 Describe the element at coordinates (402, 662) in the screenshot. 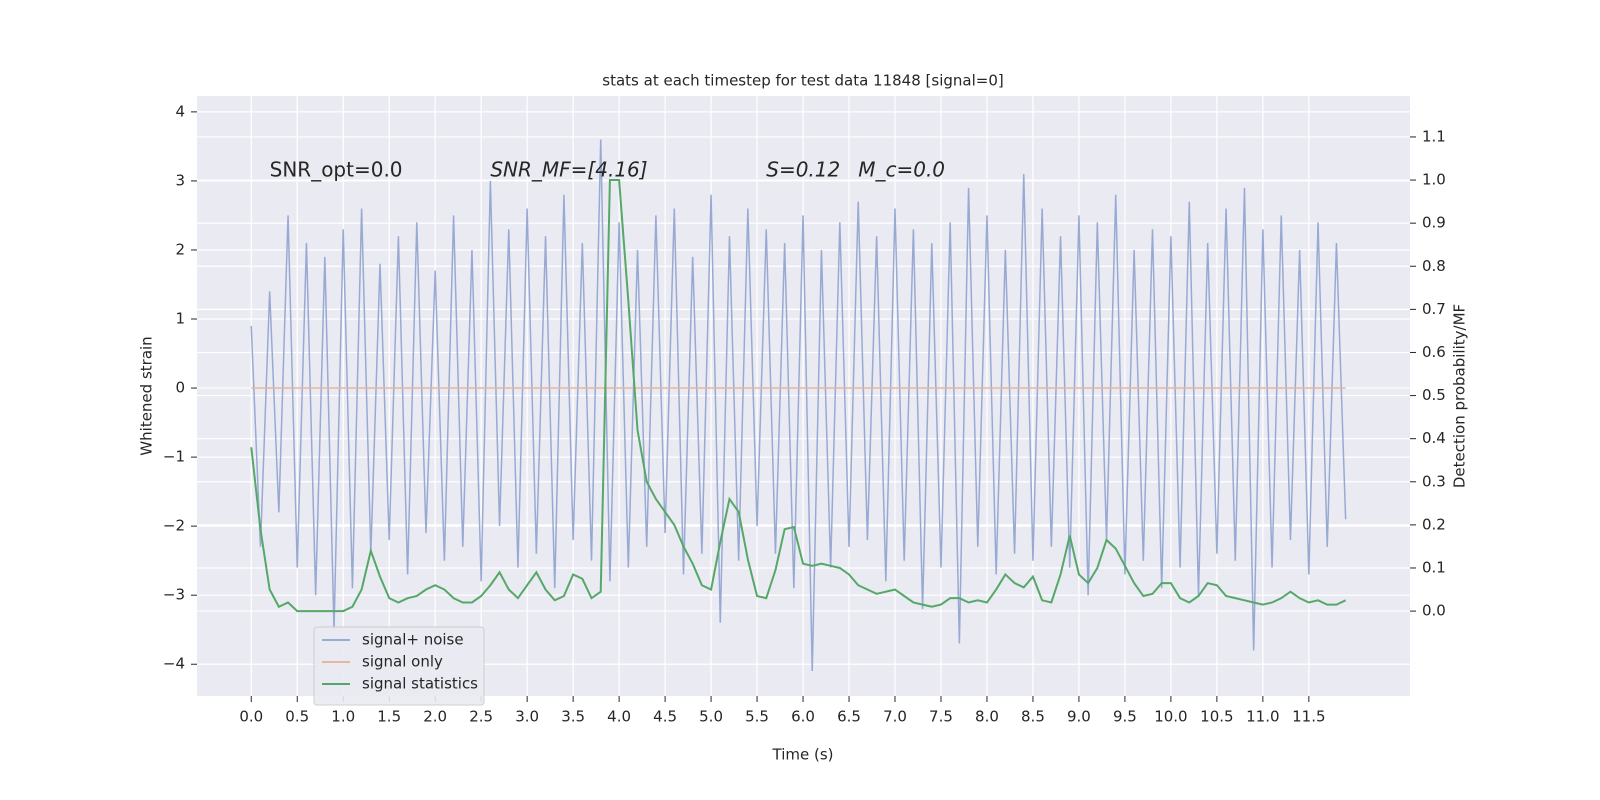

I see `legend-label: signal only` at that location.